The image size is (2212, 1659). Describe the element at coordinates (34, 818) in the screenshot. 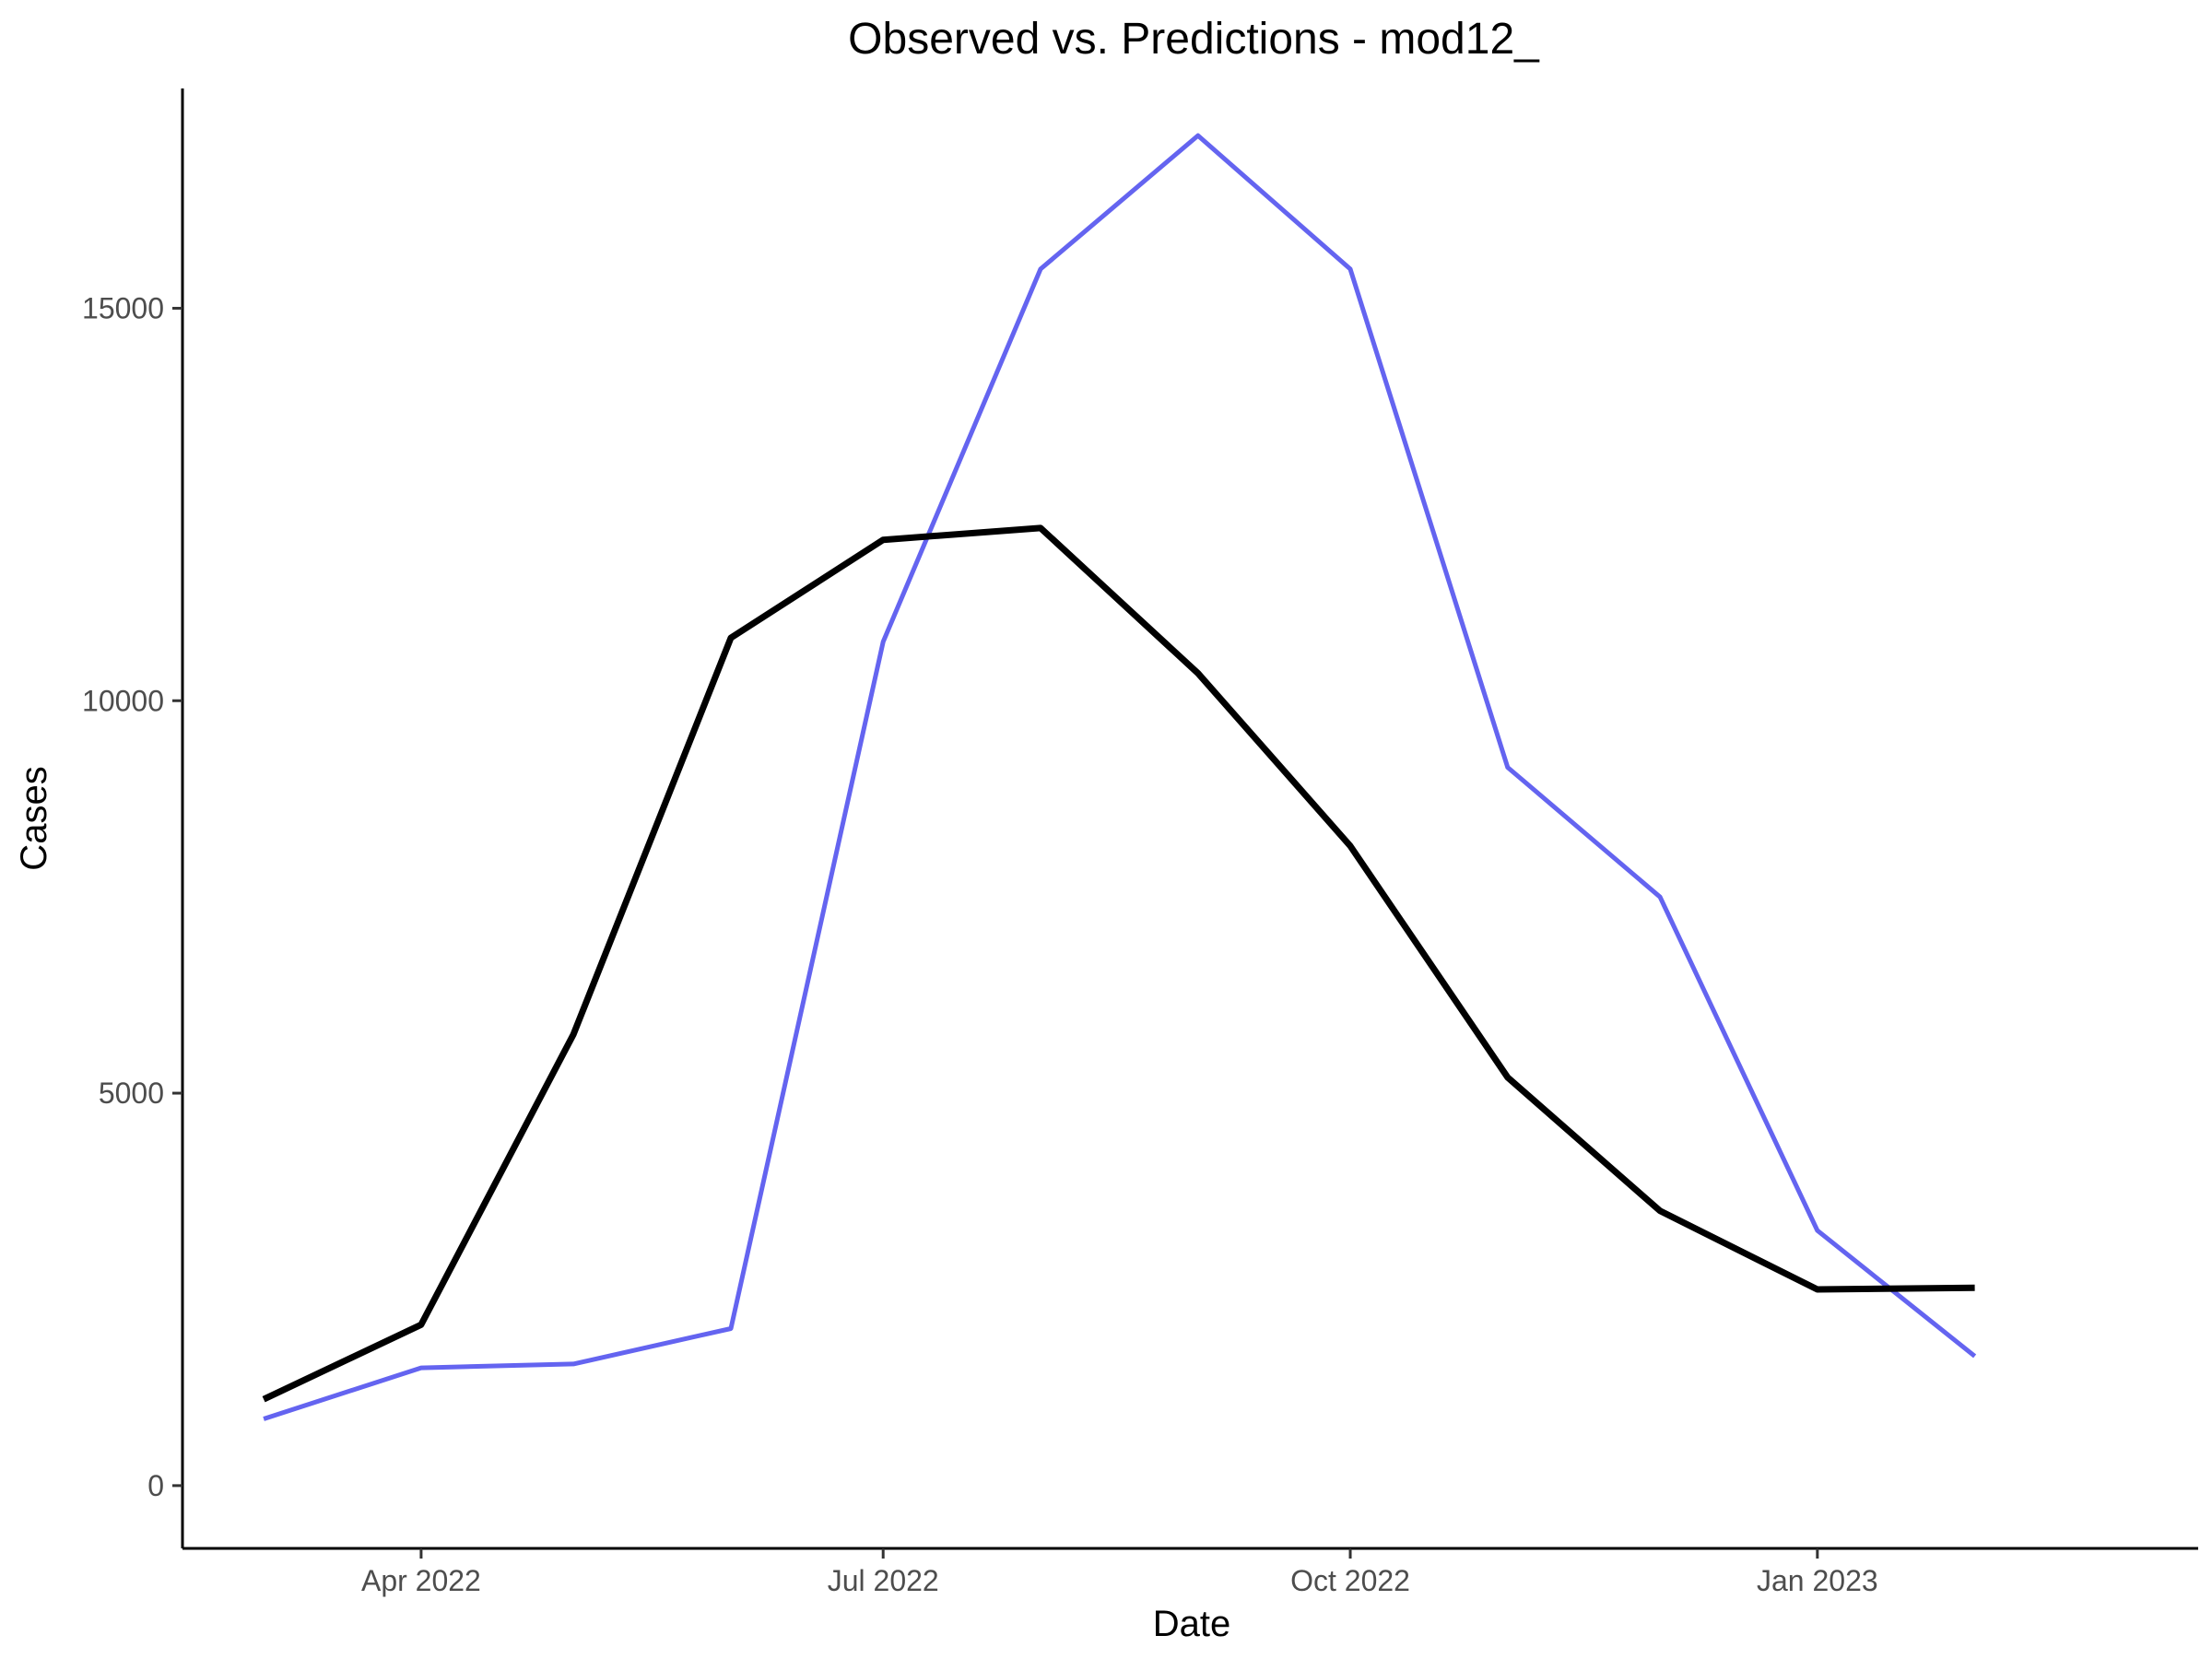

I see `y-axis-title: Cases` at that location.